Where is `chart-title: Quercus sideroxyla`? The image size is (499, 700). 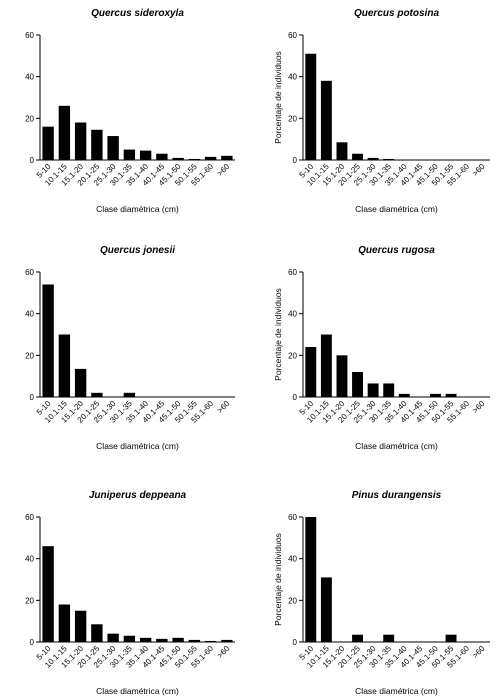 chart-title: Quercus sideroxyla is located at coordinates (137, 13).